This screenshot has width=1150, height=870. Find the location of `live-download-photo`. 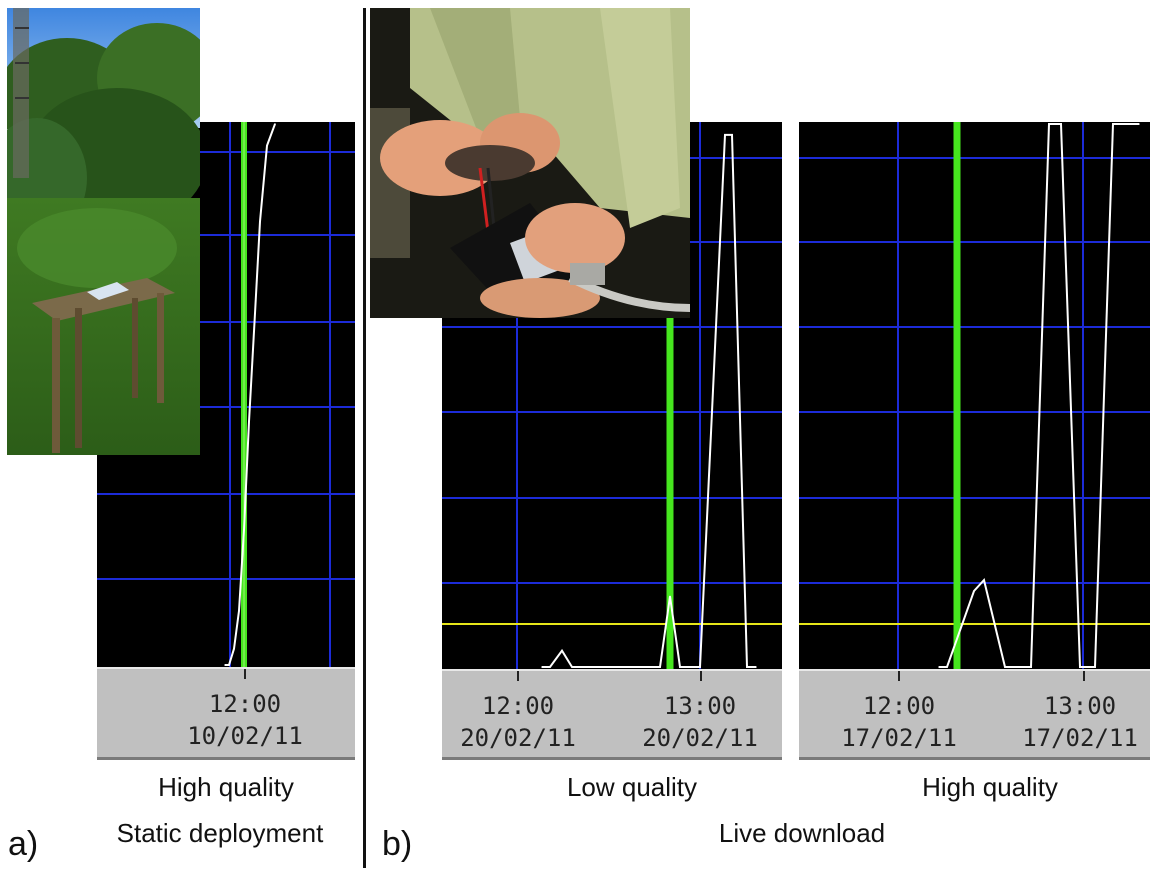

live-download-photo is located at coordinates (530, 163).